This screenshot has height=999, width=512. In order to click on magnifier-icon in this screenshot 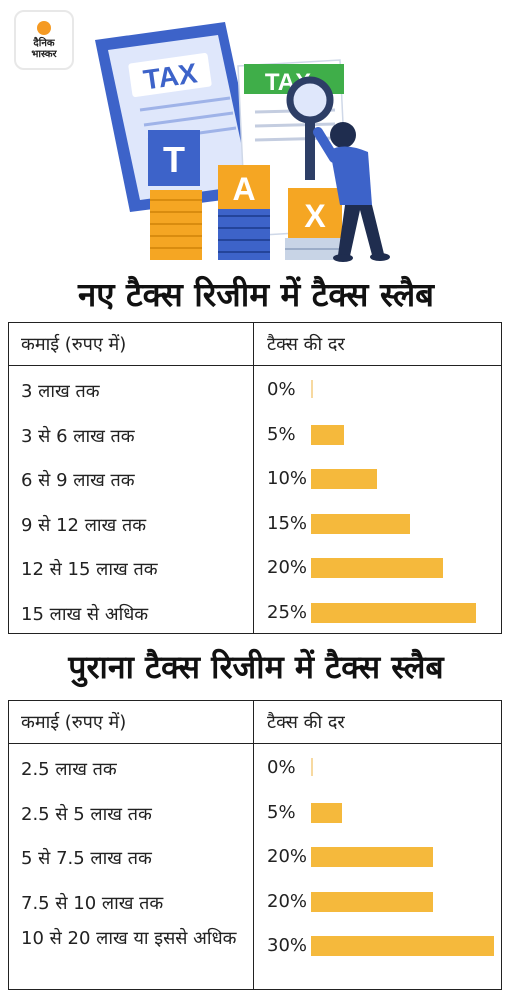, I will do `click(310, 128)`.